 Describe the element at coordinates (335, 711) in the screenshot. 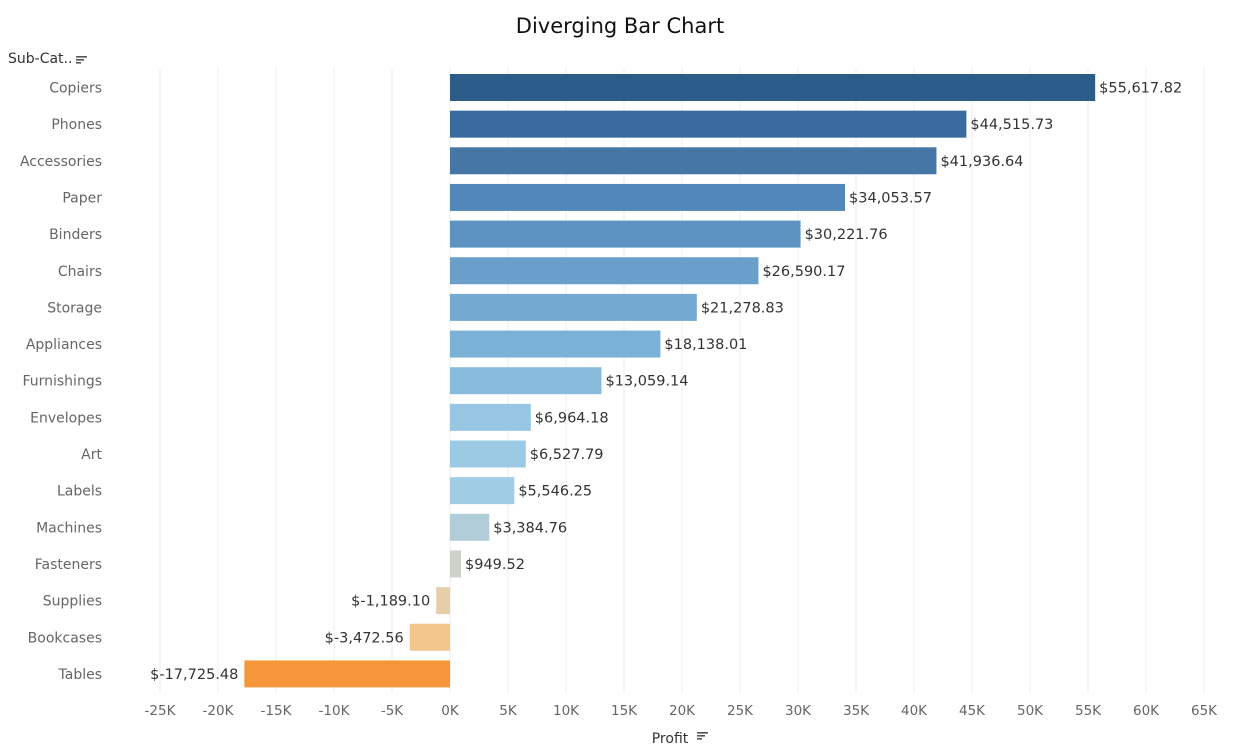

I see `x-tick-label: -10K` at that location.